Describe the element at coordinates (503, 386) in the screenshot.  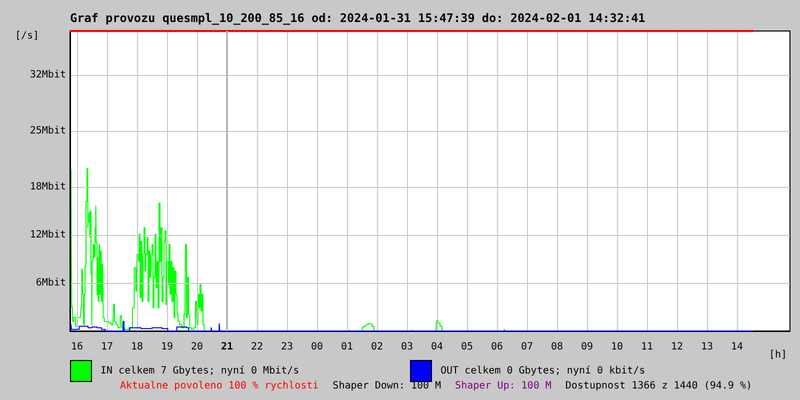
I see `text: Shaper Up: 100 M` at that location.